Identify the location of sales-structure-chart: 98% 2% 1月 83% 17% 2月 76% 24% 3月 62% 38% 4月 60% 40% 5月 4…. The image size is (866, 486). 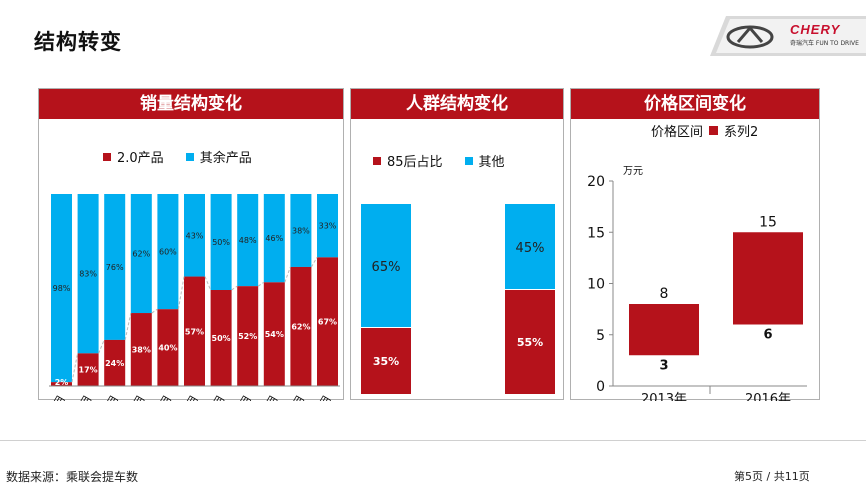
(194, 297).